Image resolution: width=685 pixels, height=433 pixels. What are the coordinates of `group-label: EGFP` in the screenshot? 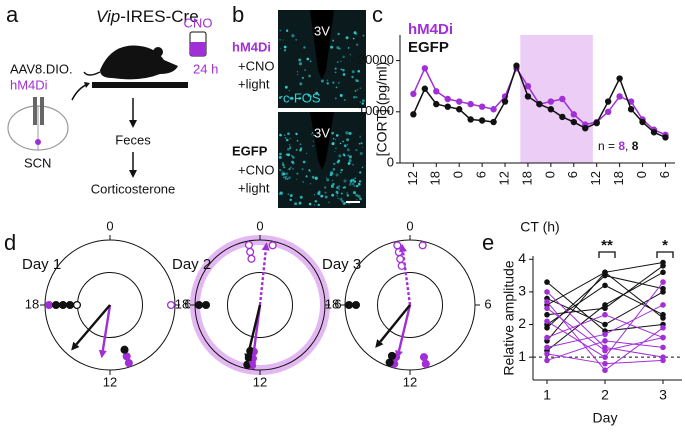 It's located at (250, 150).